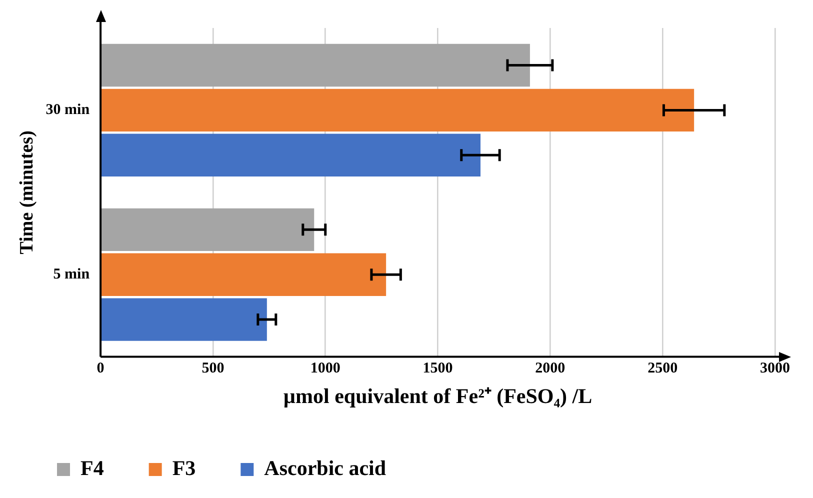  I want to click on y-axis-title: Time (minutes), so click(27, 192).